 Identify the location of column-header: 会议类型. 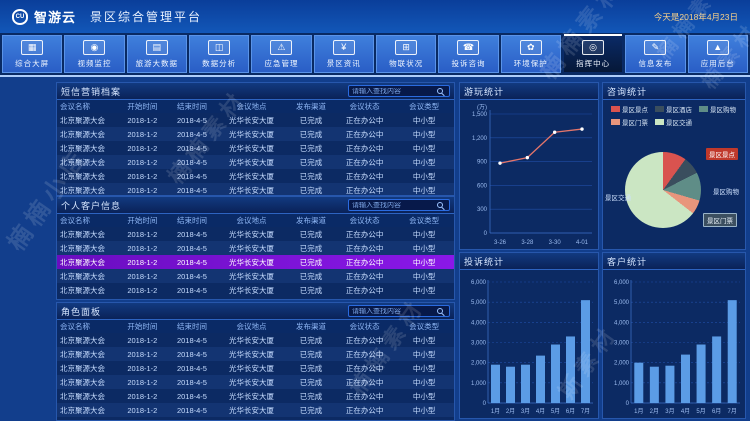
(424, 220).